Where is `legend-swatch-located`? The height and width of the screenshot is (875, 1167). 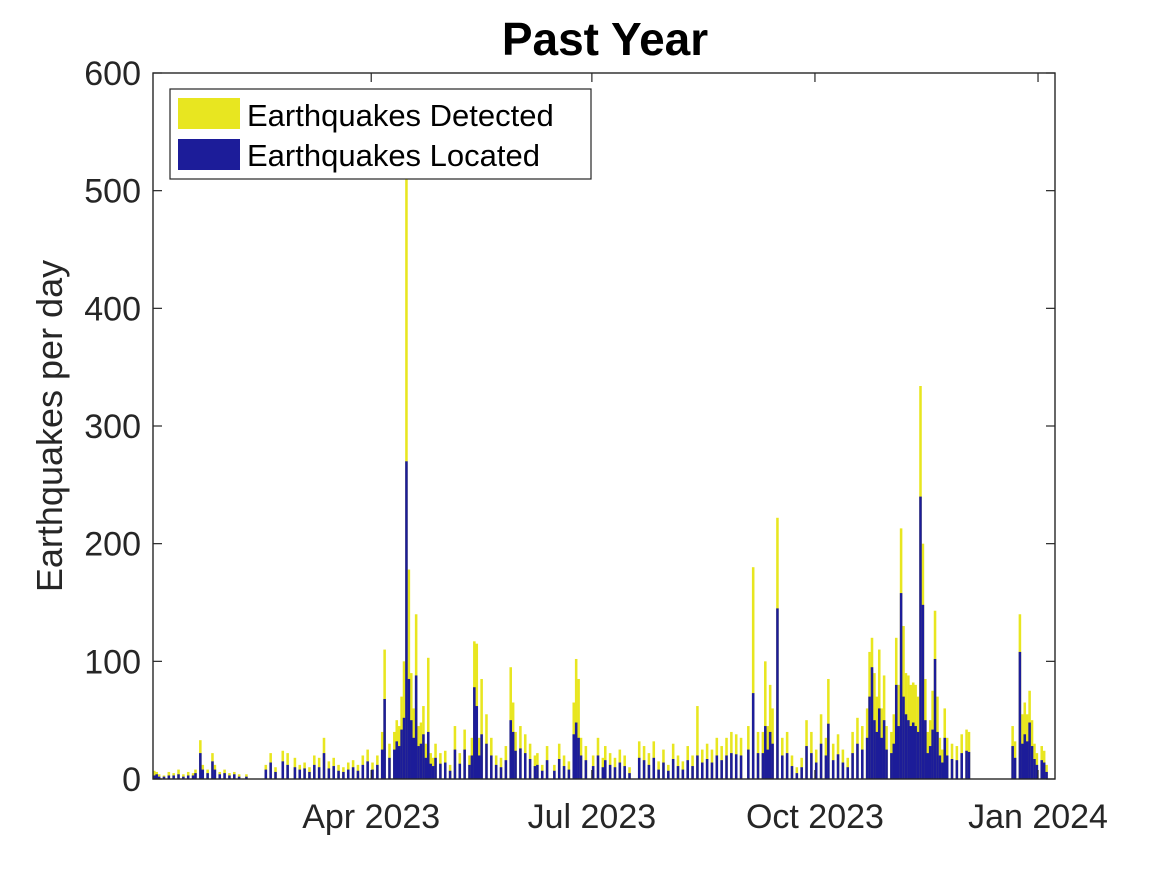
legend-swatch-located is located at coordinates (209, 154).